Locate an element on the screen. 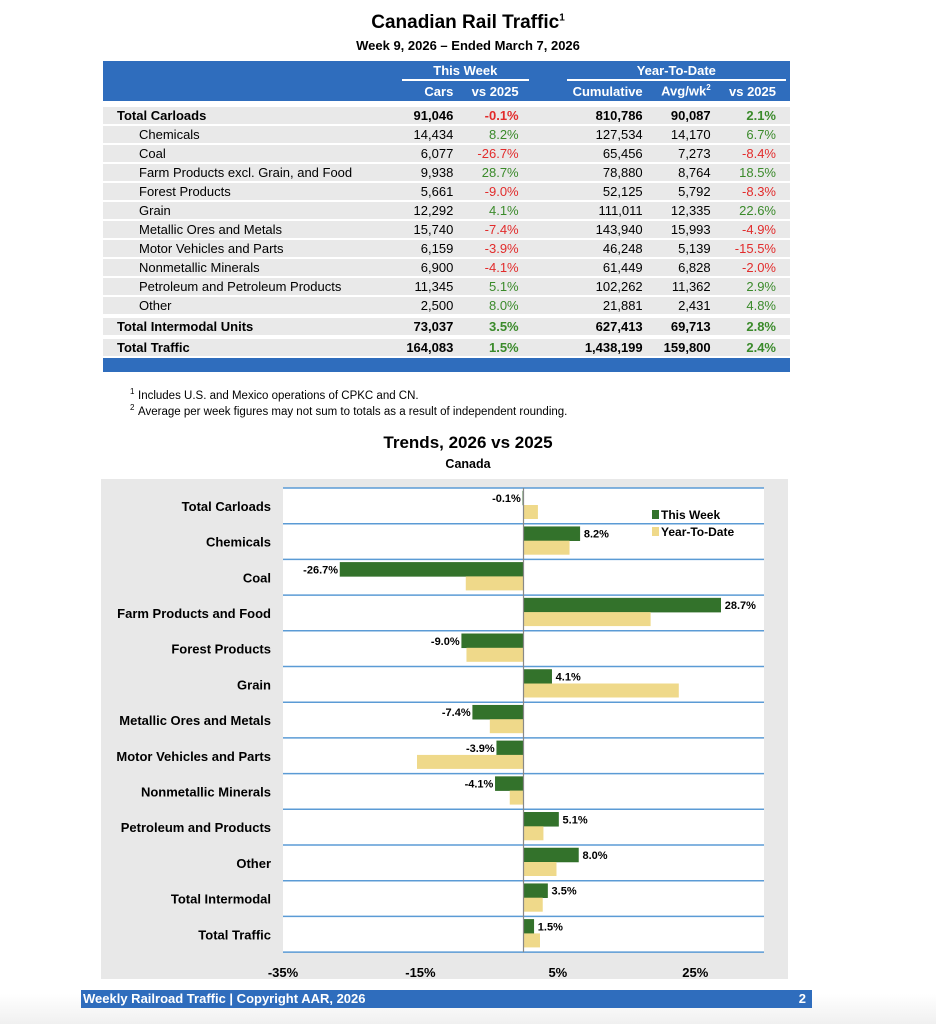  x-tick-label: -35% is located at coordinates (283, 972).